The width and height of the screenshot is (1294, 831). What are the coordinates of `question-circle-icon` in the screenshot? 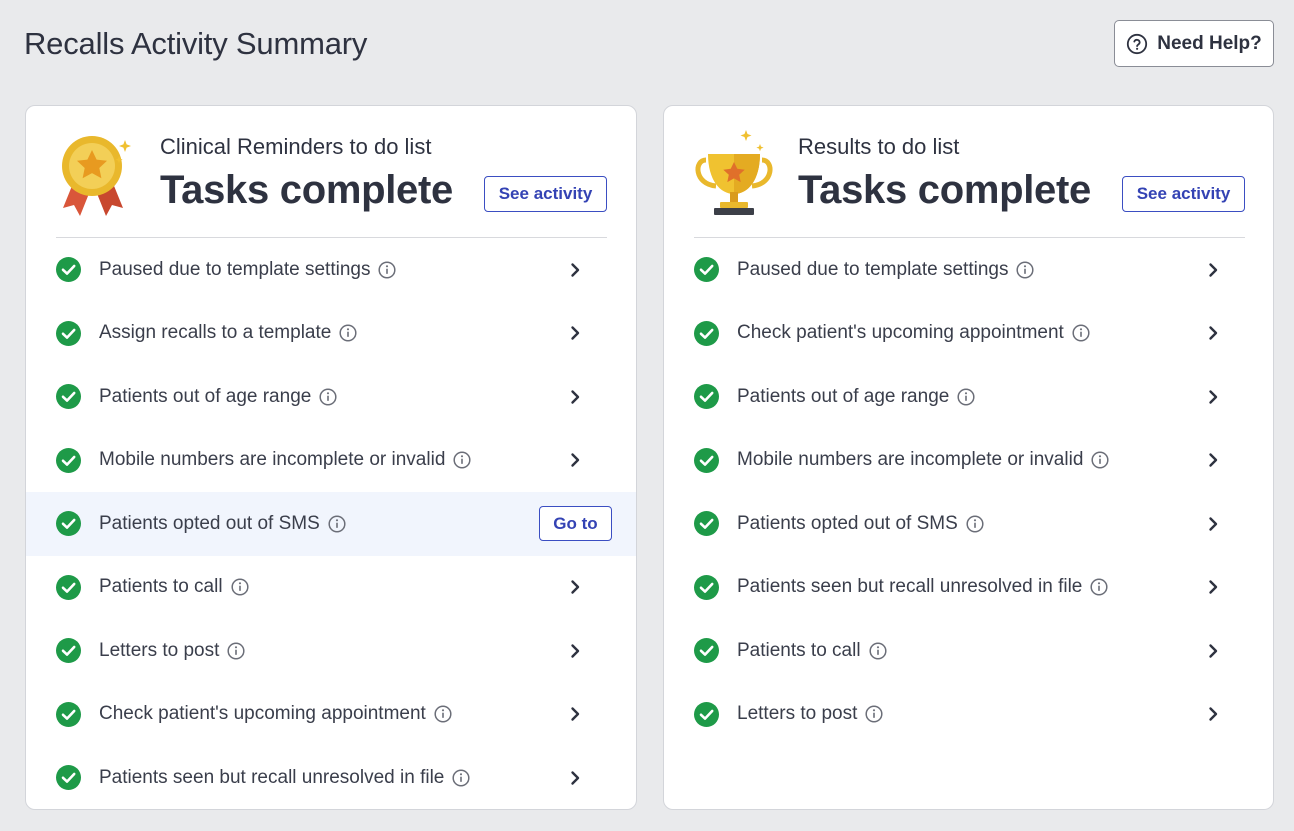 It's located at (1137, 43).